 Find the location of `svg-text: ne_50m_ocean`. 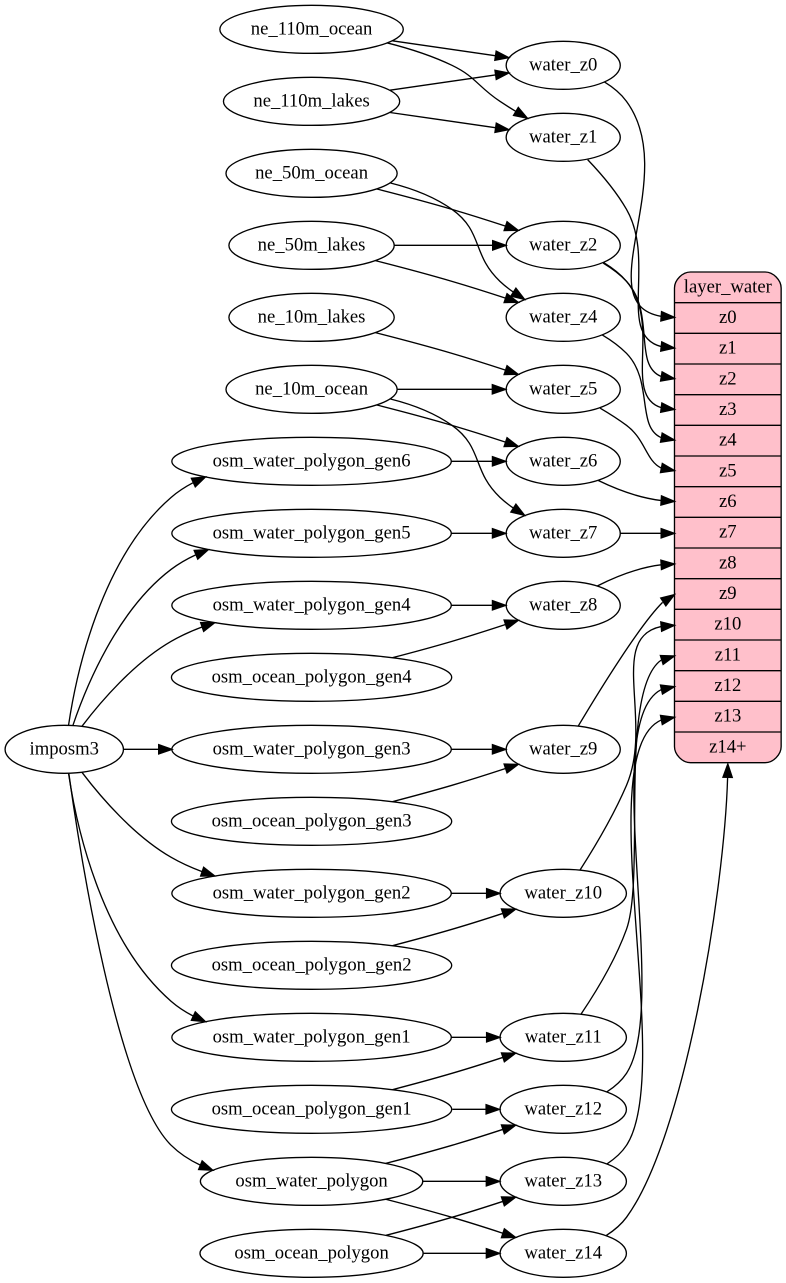

svg-text: ne_50m_ocean is located at coordinates (312, 172).